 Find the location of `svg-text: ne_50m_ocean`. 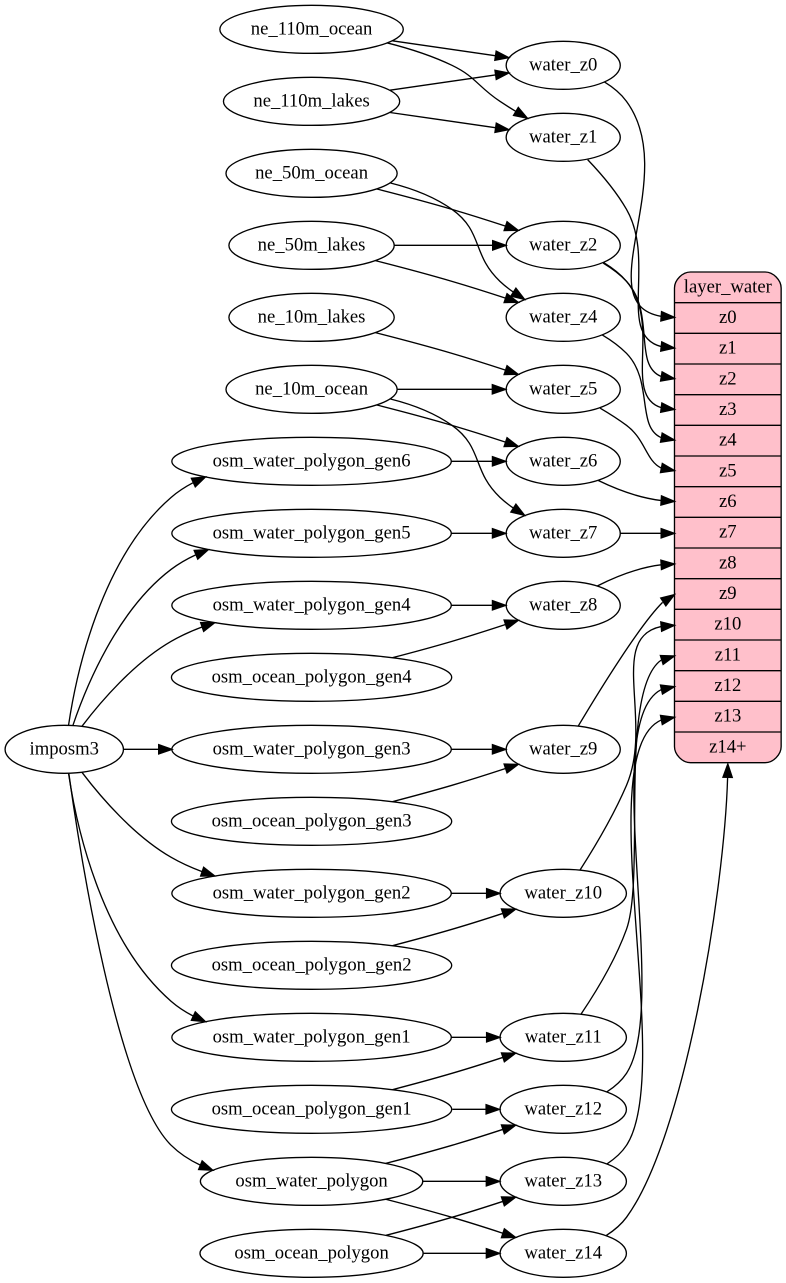

svg-text: ne_50m_ocean is located at coordinates (312, 172).